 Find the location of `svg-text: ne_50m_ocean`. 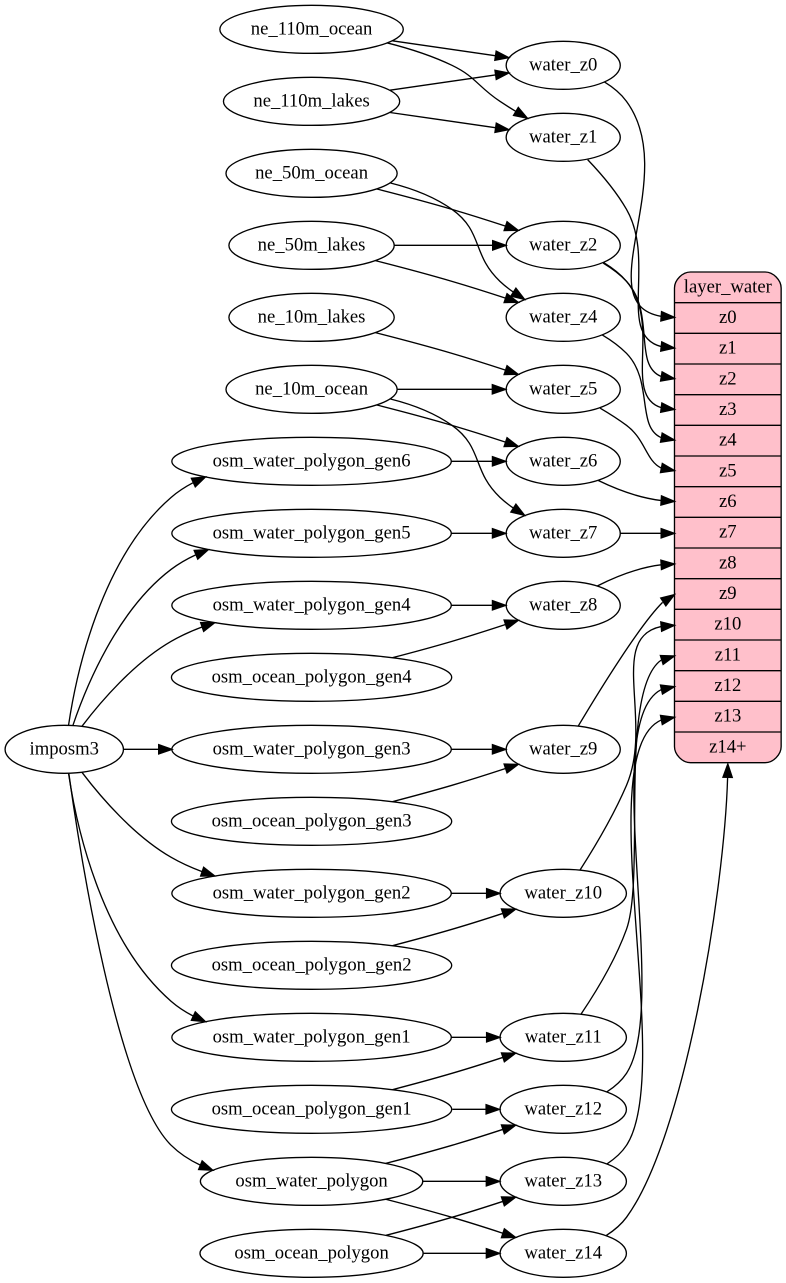

svg-text: ne_50m_ocean is located at coordinates (312, 172).